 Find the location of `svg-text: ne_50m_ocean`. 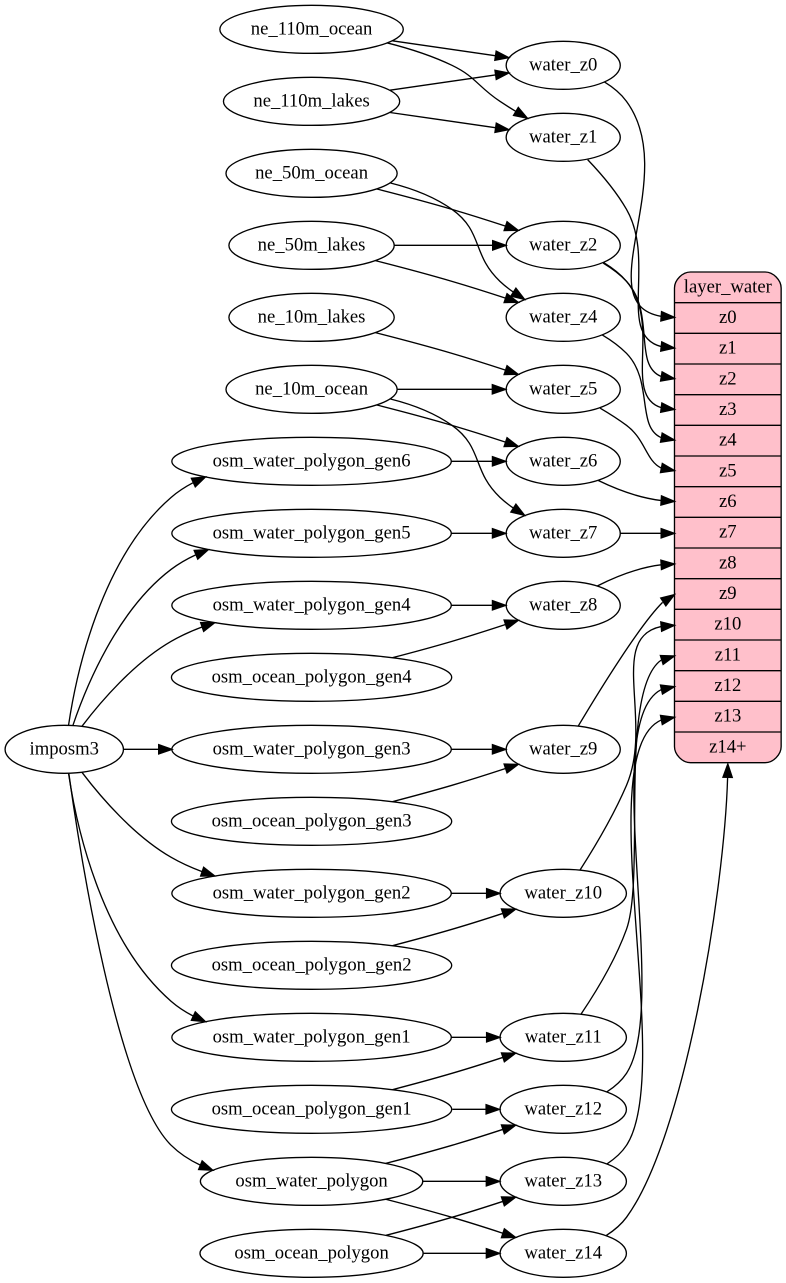

svg-text: ne_50m_ocean is located at coordinates (312, 172).